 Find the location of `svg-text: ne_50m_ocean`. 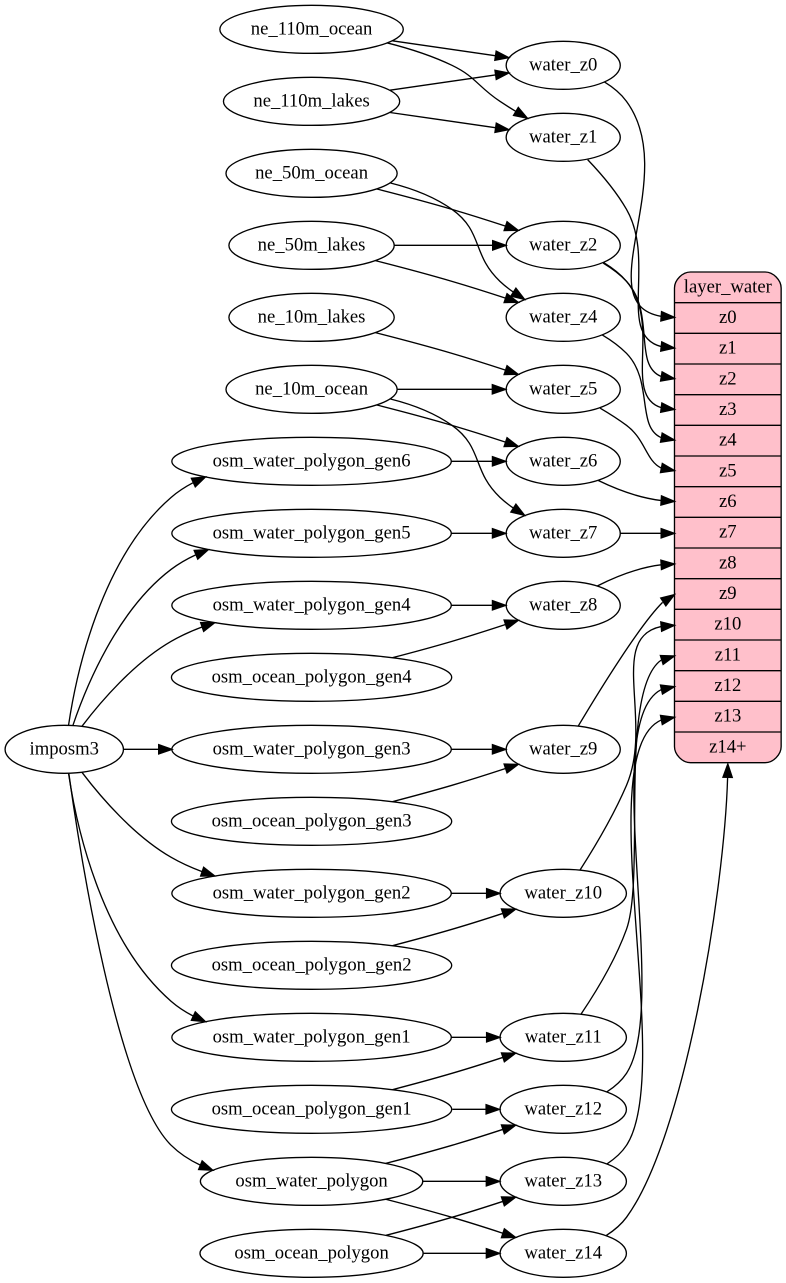

svg-text: ne_50m_ocean is located at coordinates (312, 172).